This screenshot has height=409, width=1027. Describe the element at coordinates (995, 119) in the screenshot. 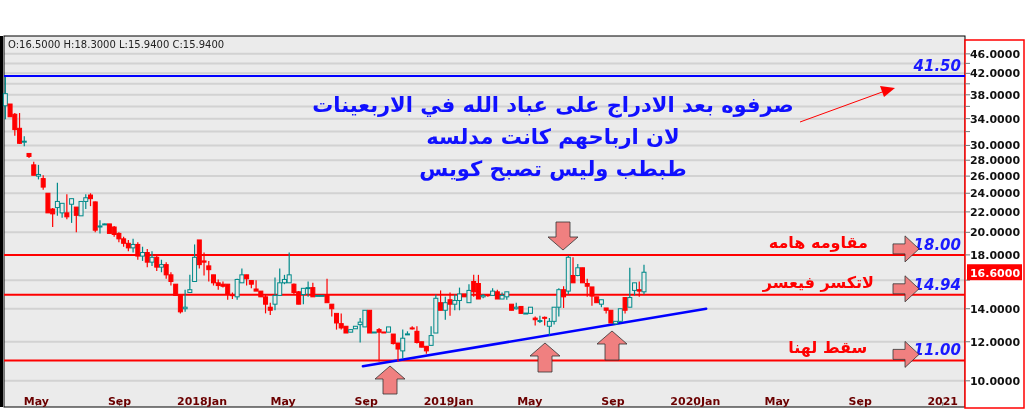

I see `y-tick-label: 34.0000` at that location.